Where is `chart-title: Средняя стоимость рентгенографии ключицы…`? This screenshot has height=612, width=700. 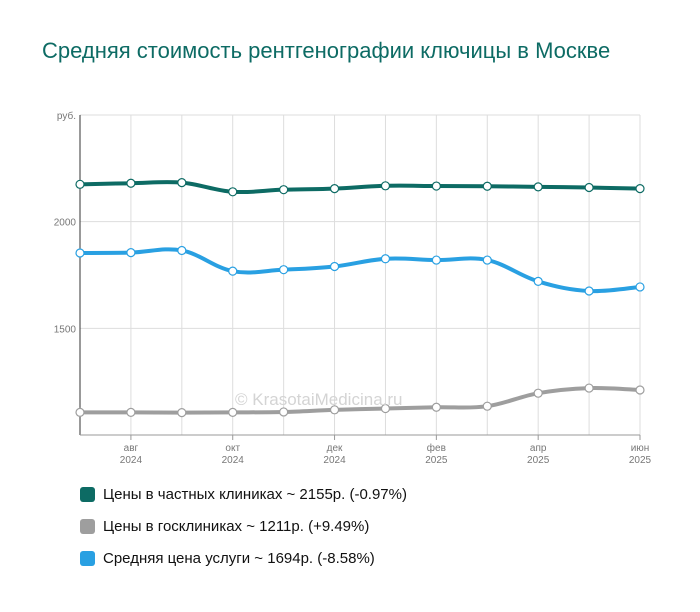
chart-title: Средняя стоимость рентгенографии ключицы… is located at coordinates (326, 50).